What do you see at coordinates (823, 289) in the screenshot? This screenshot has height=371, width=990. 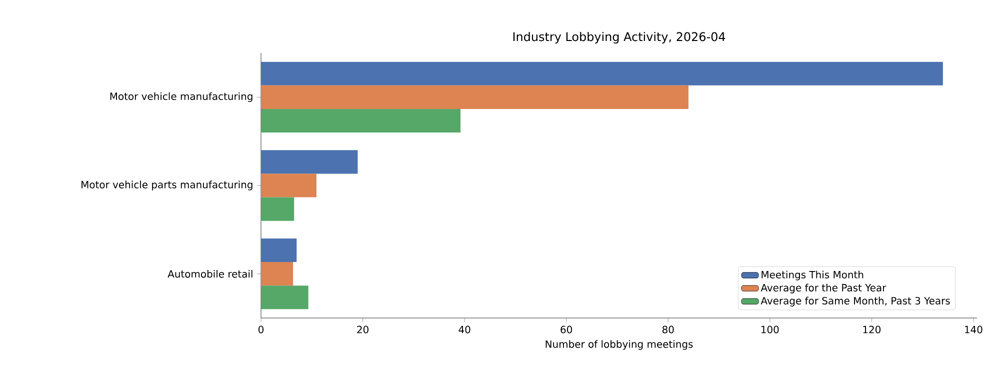 I see `legend-label: Average for the Past Year` at bounding box center [823, 289].